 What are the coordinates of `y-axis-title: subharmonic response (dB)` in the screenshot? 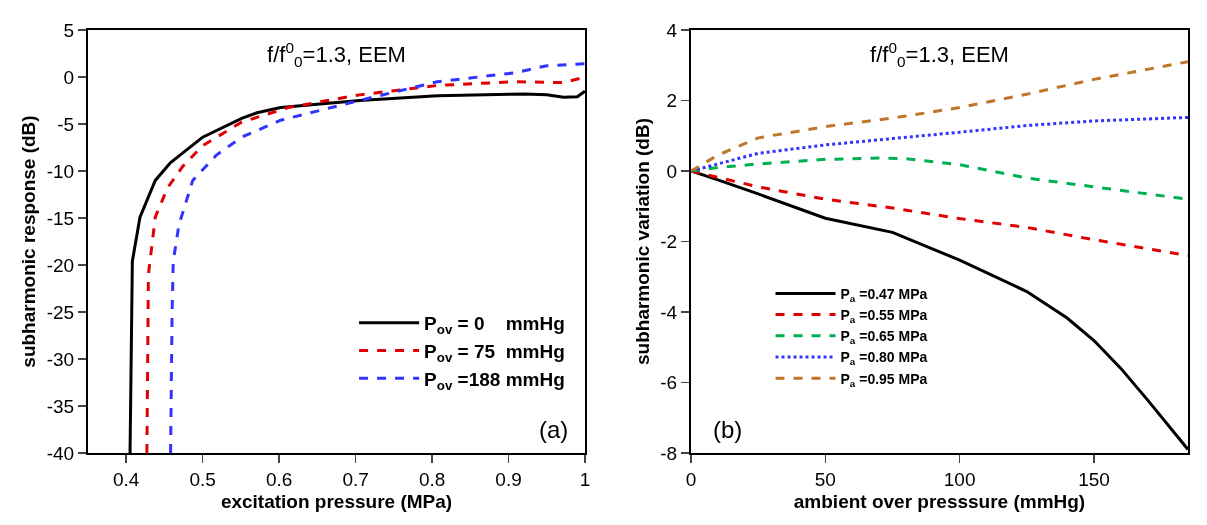 It's located at (29, 241).